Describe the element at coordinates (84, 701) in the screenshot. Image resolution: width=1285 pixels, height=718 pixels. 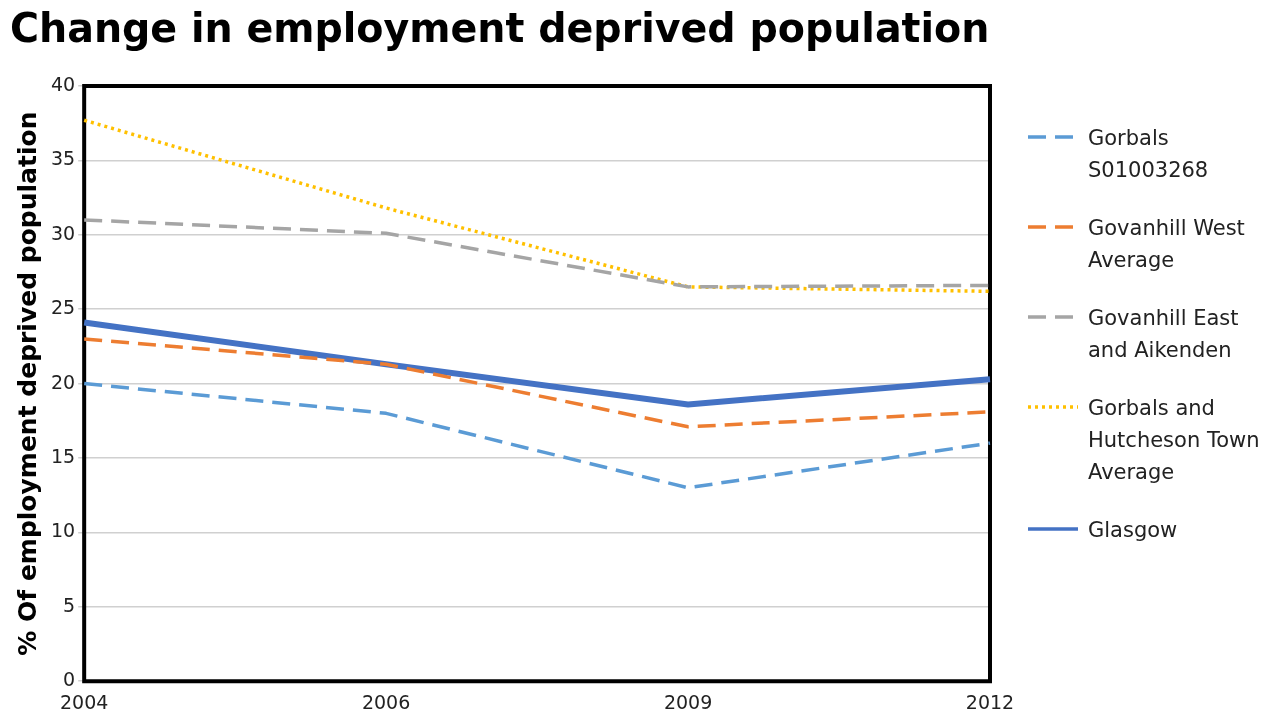
I see `x-tick-label: 2004` at that location.